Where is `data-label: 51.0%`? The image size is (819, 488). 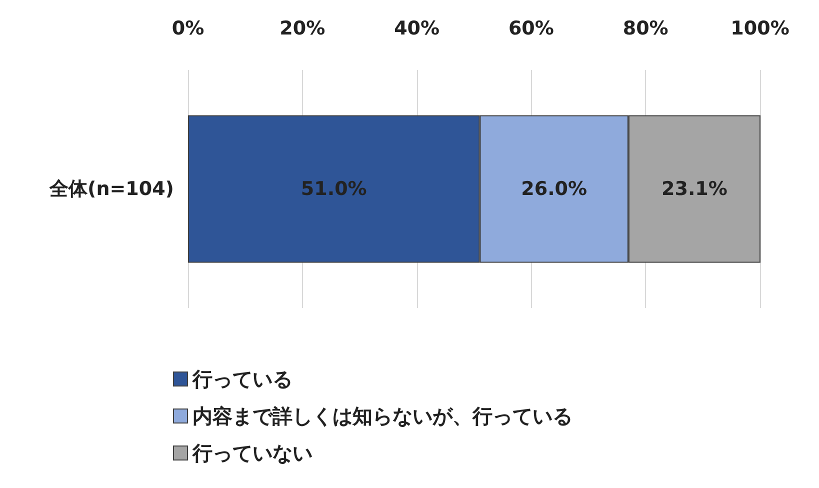 data-label: 51.0% is located at coordinates (333, 189).